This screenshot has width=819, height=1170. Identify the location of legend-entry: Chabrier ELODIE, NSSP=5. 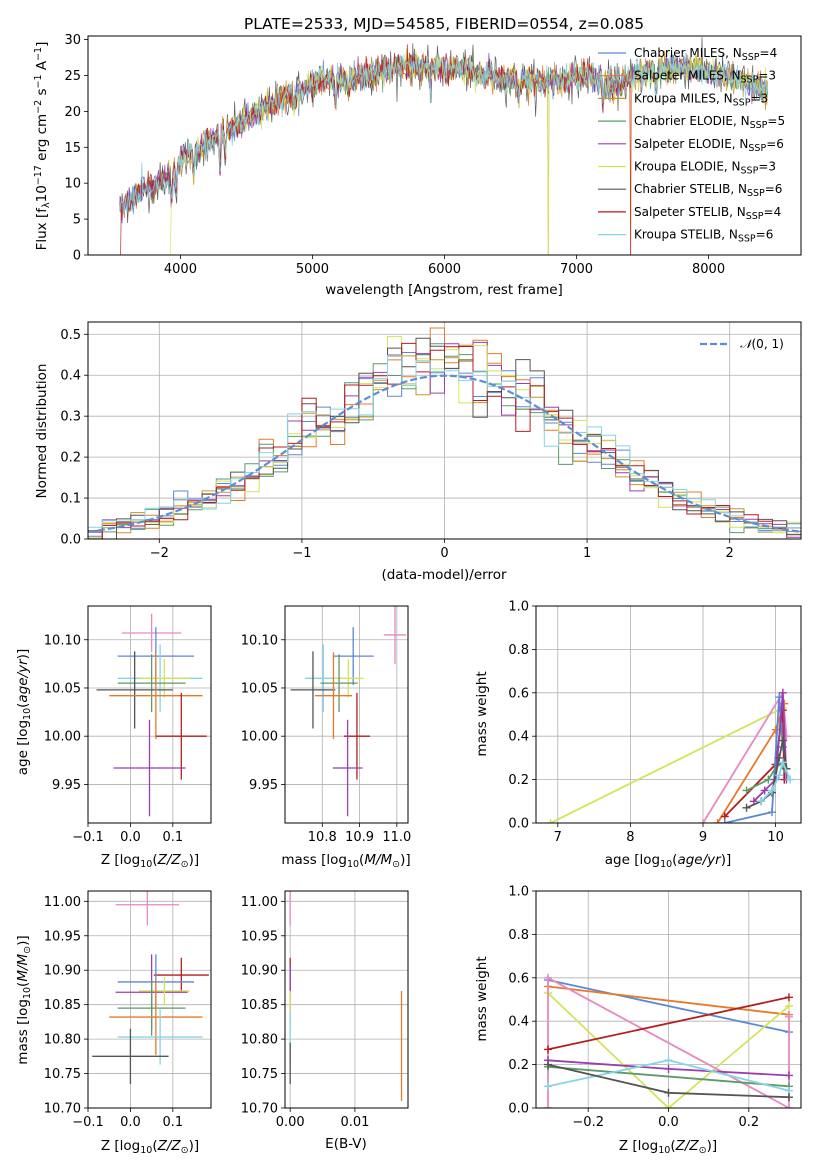
(709, 122).